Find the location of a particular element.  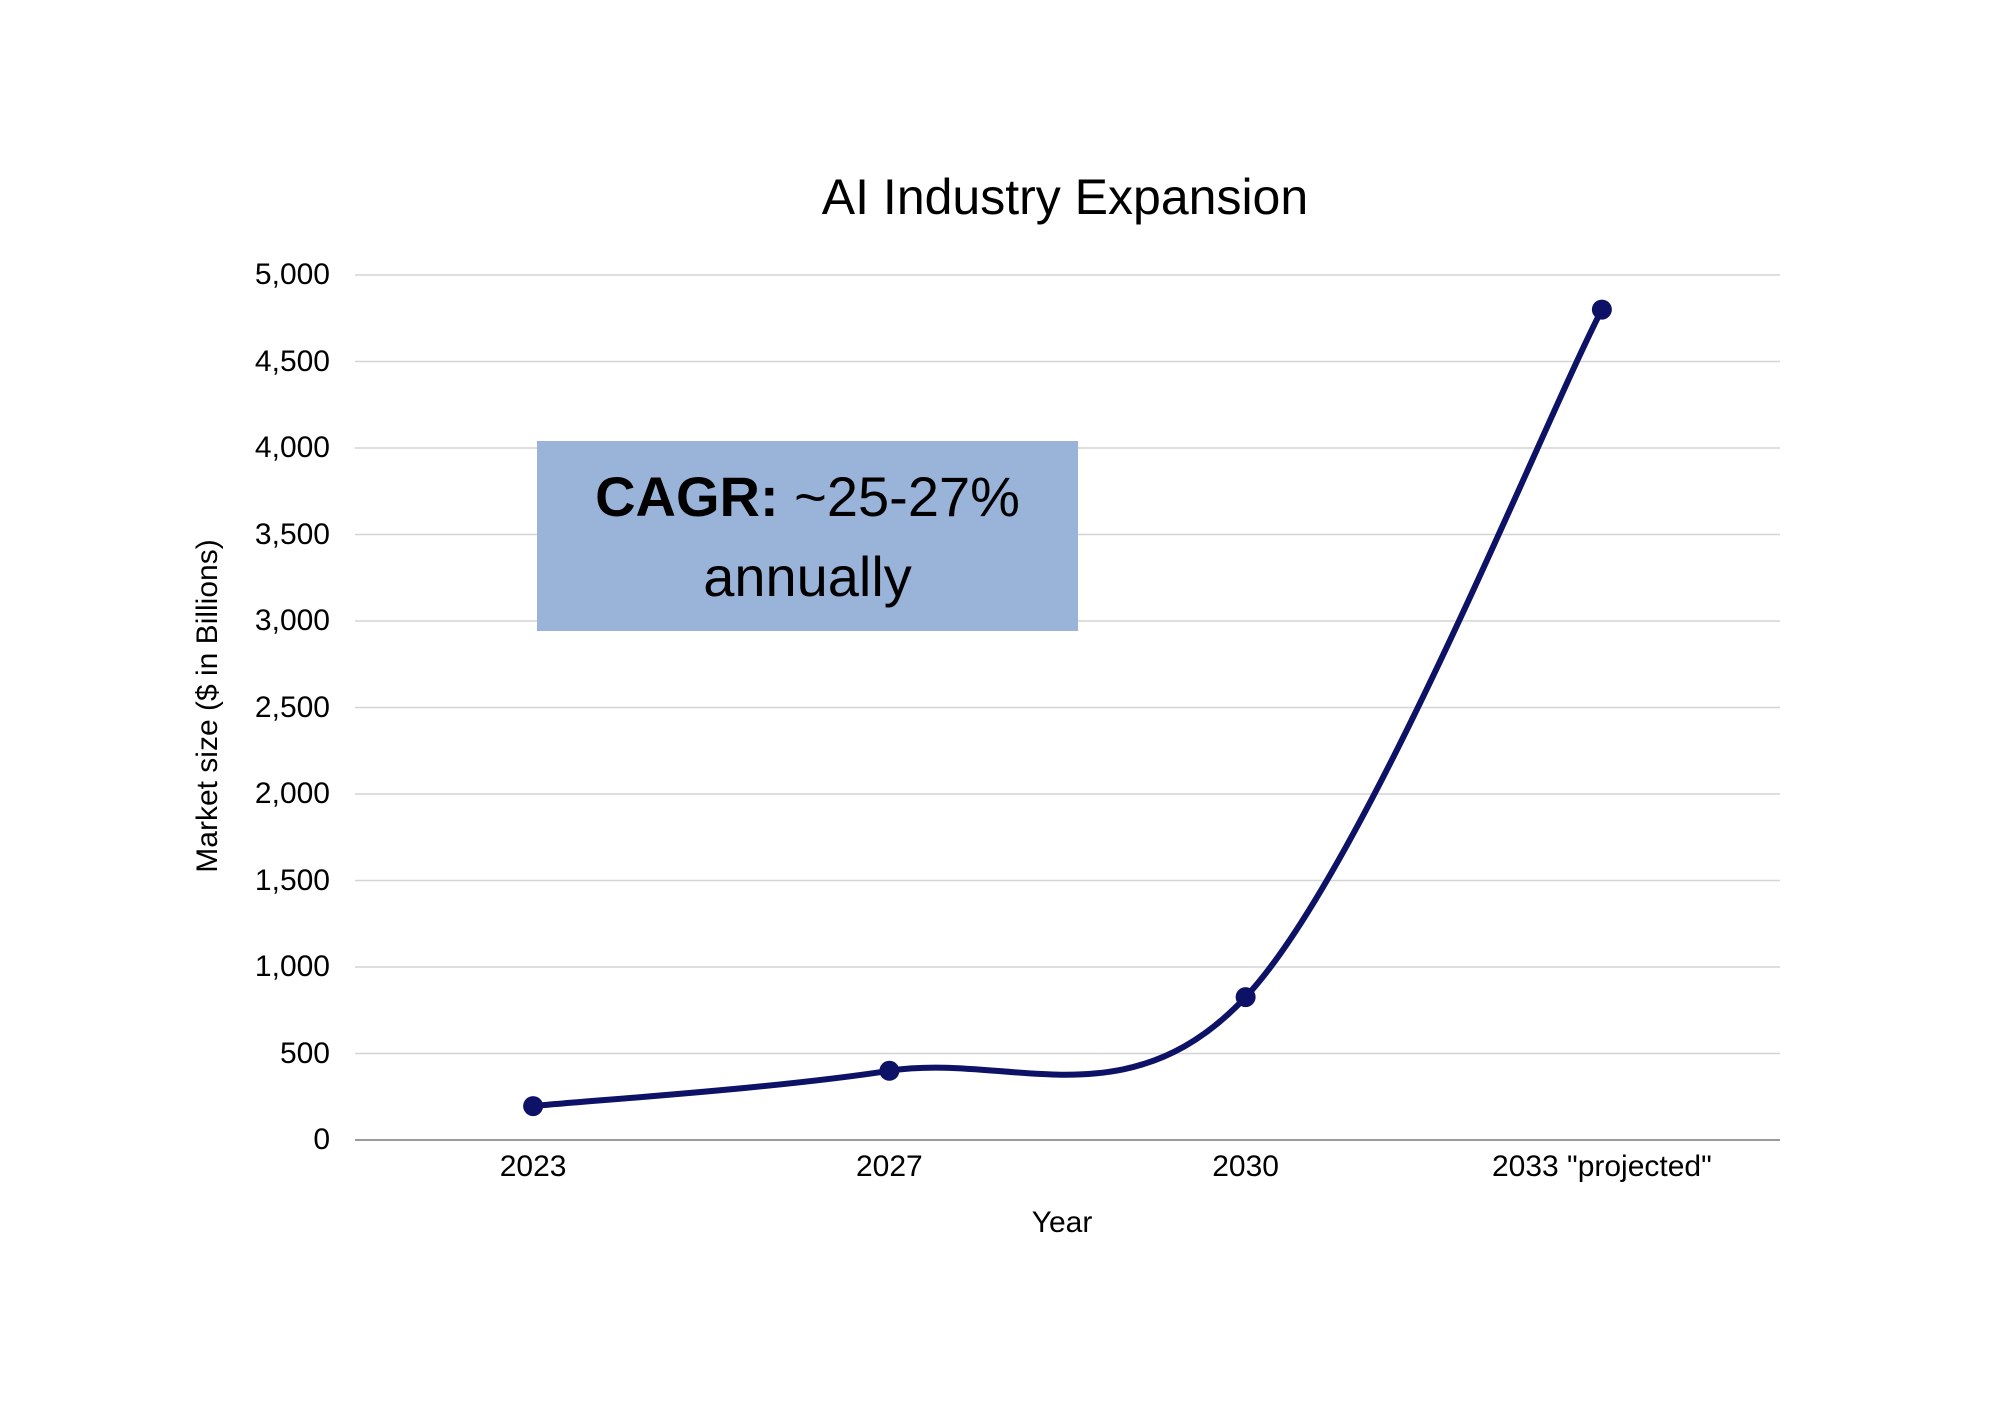

y-tick-label: 4,500 is located at coordinates (292, 361).